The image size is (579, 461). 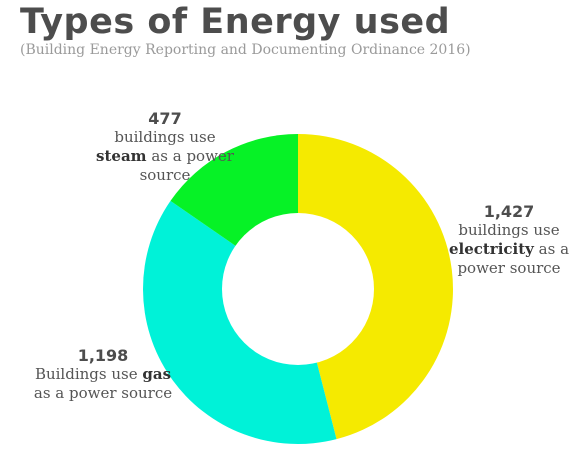 What do you see at coordinates (165, 175) in the screenshot?
I see `annotation-steam-line3: source` at bounding box center [165, 175].